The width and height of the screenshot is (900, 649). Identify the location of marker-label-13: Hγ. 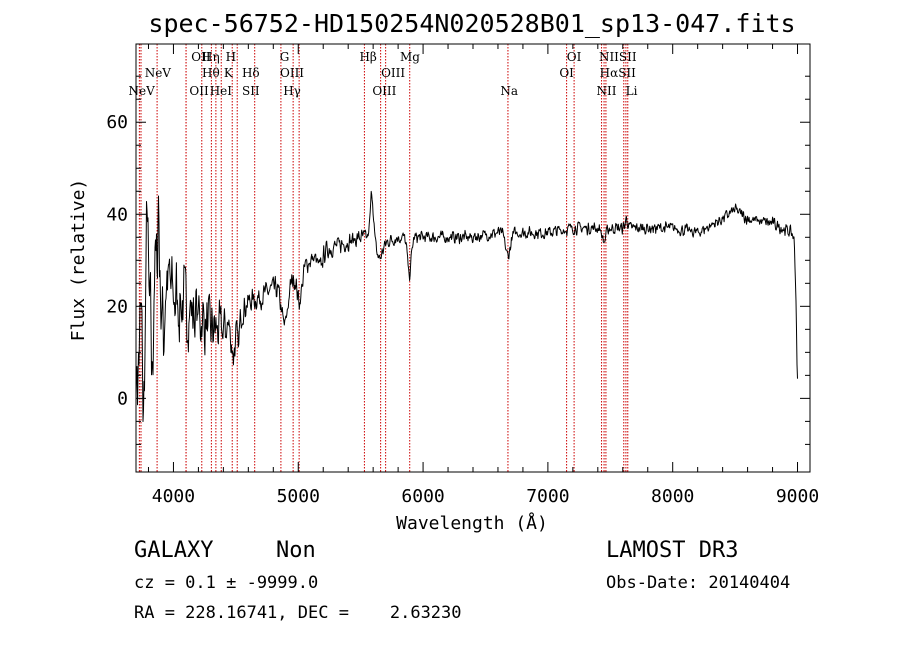
(292, 91).